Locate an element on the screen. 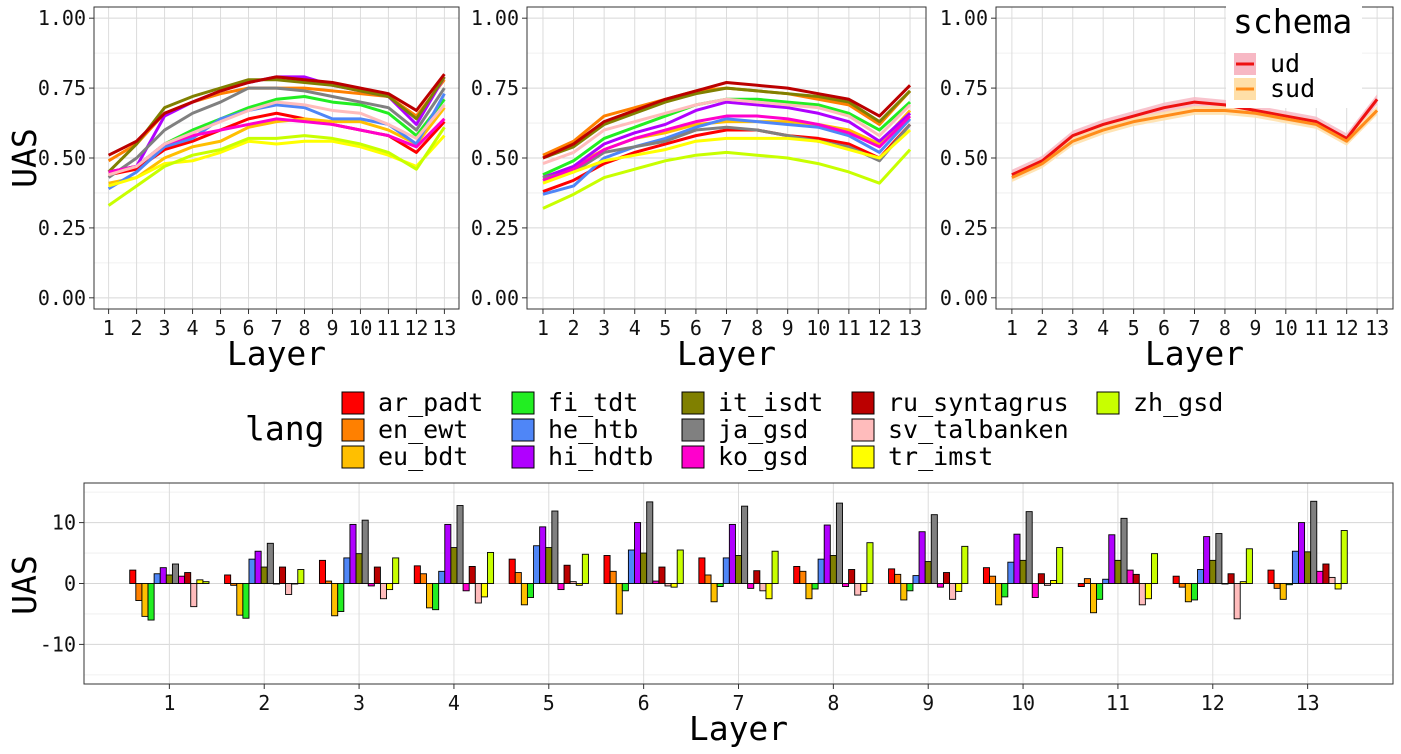  x-tick-label: 4 is located at coordinates (193, 328).